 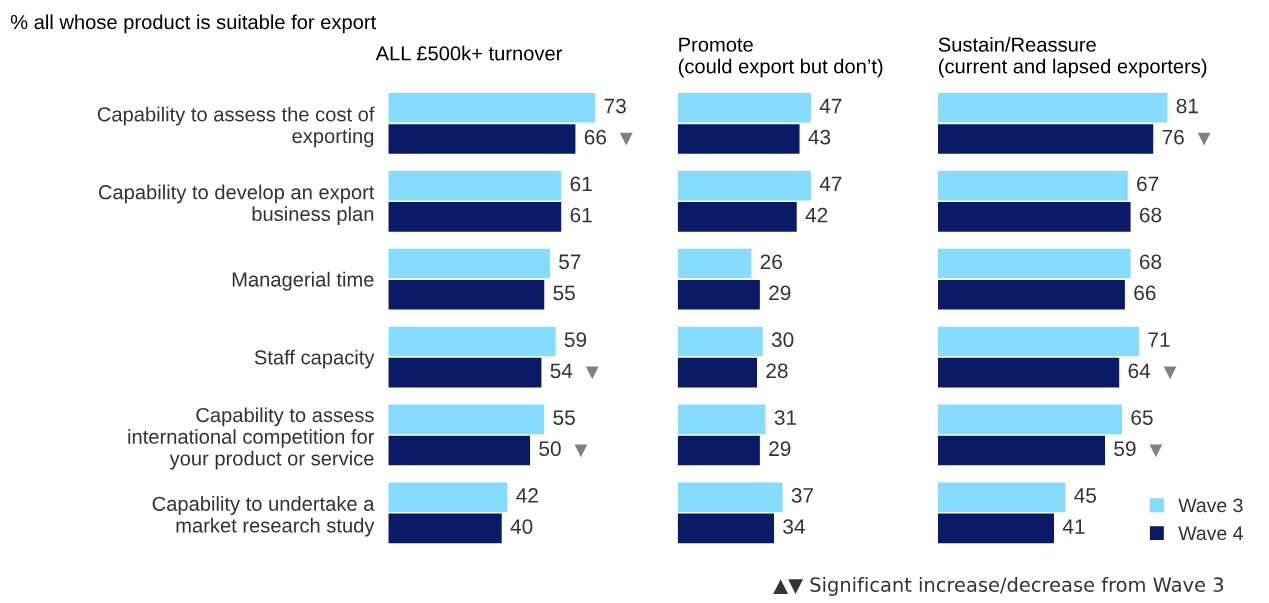 I want to click on data-label: 37, so click(x=802, y=495).